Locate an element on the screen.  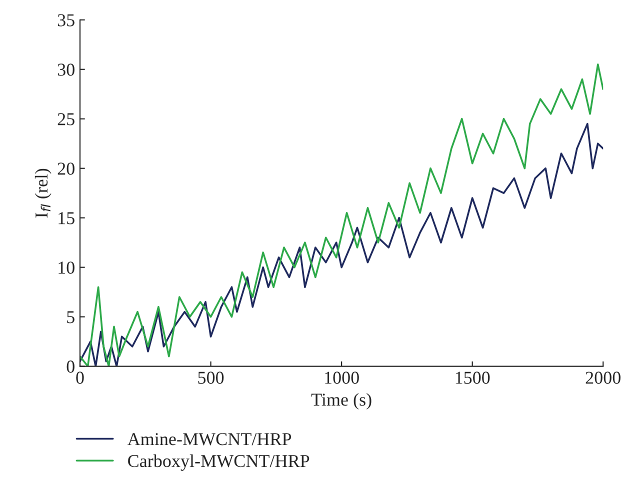
y-tick-label: 20 is located at coordinates (66, 168).